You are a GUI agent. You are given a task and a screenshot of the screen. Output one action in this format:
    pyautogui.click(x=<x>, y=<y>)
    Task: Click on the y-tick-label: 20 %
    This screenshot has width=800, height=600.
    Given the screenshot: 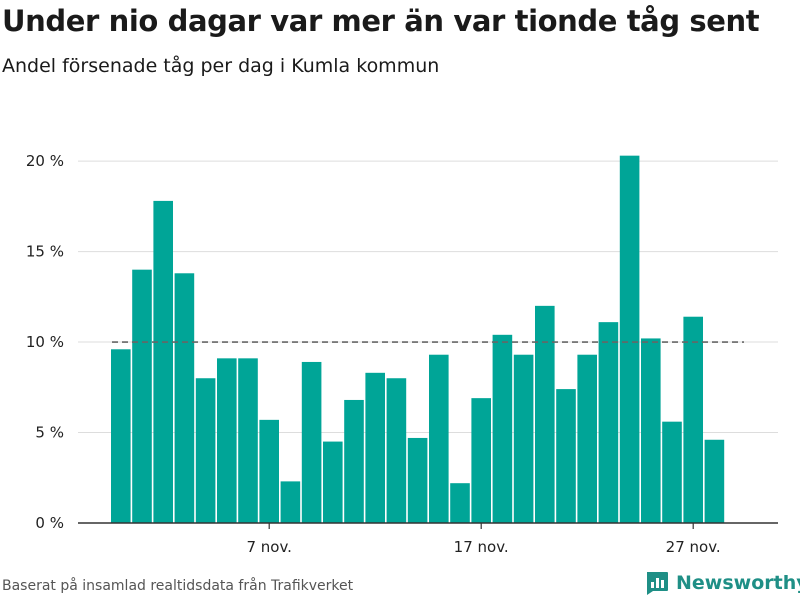 What is the action you would take?
    pyautogui.click(x=45, y=161)
    